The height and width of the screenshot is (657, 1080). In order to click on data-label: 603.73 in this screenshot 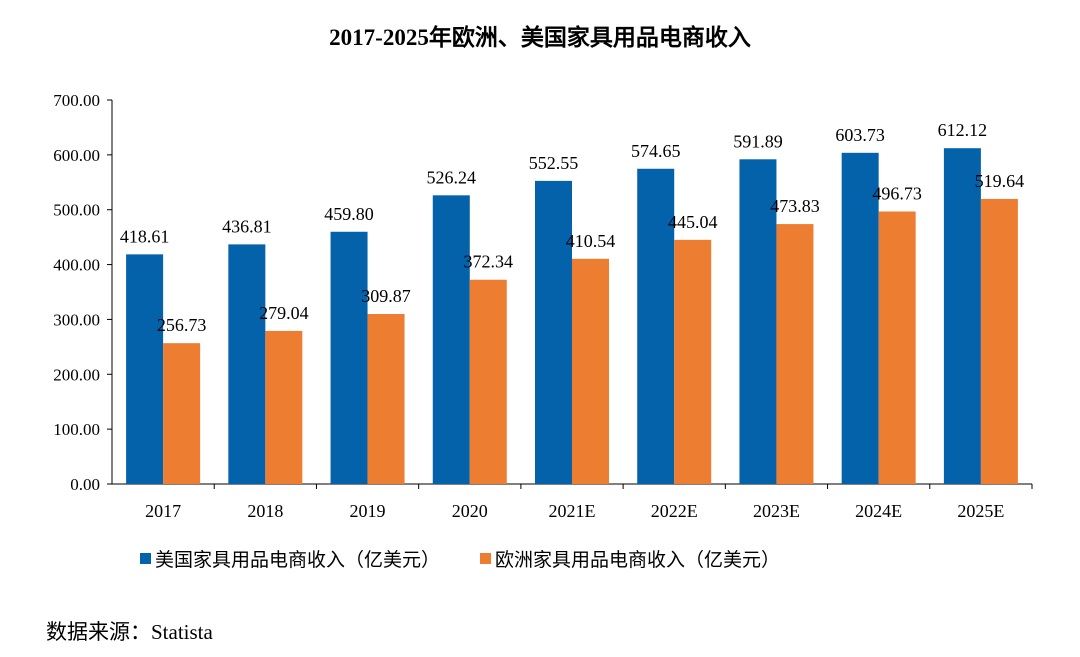, I will do `click(860, 135)`.